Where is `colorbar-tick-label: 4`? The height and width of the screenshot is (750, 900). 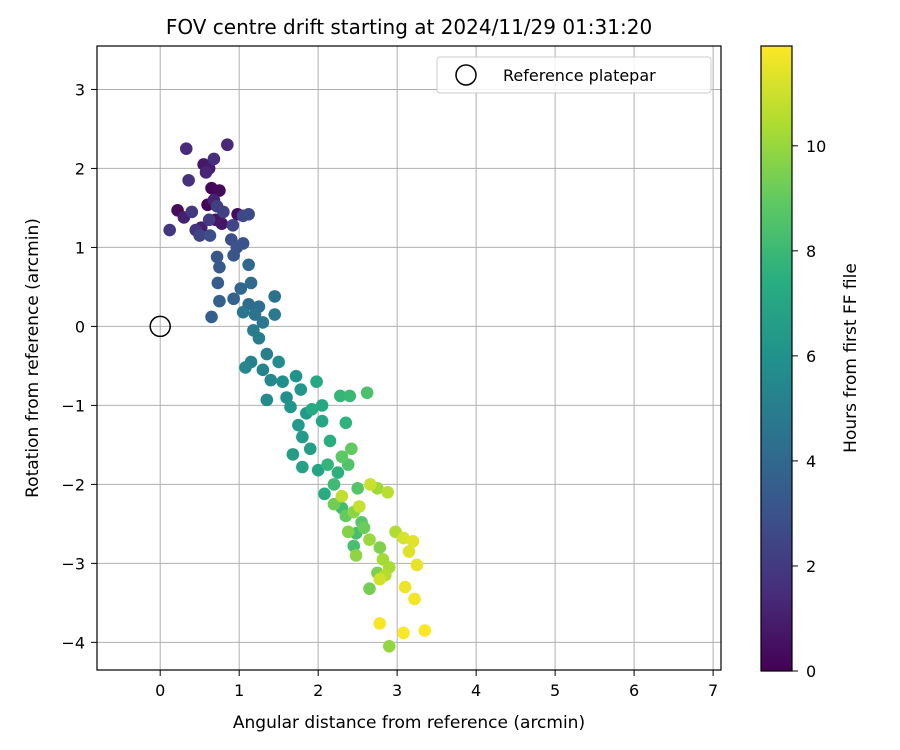 colorbar-tick-label: 4 is located at coordinates (811, 461).